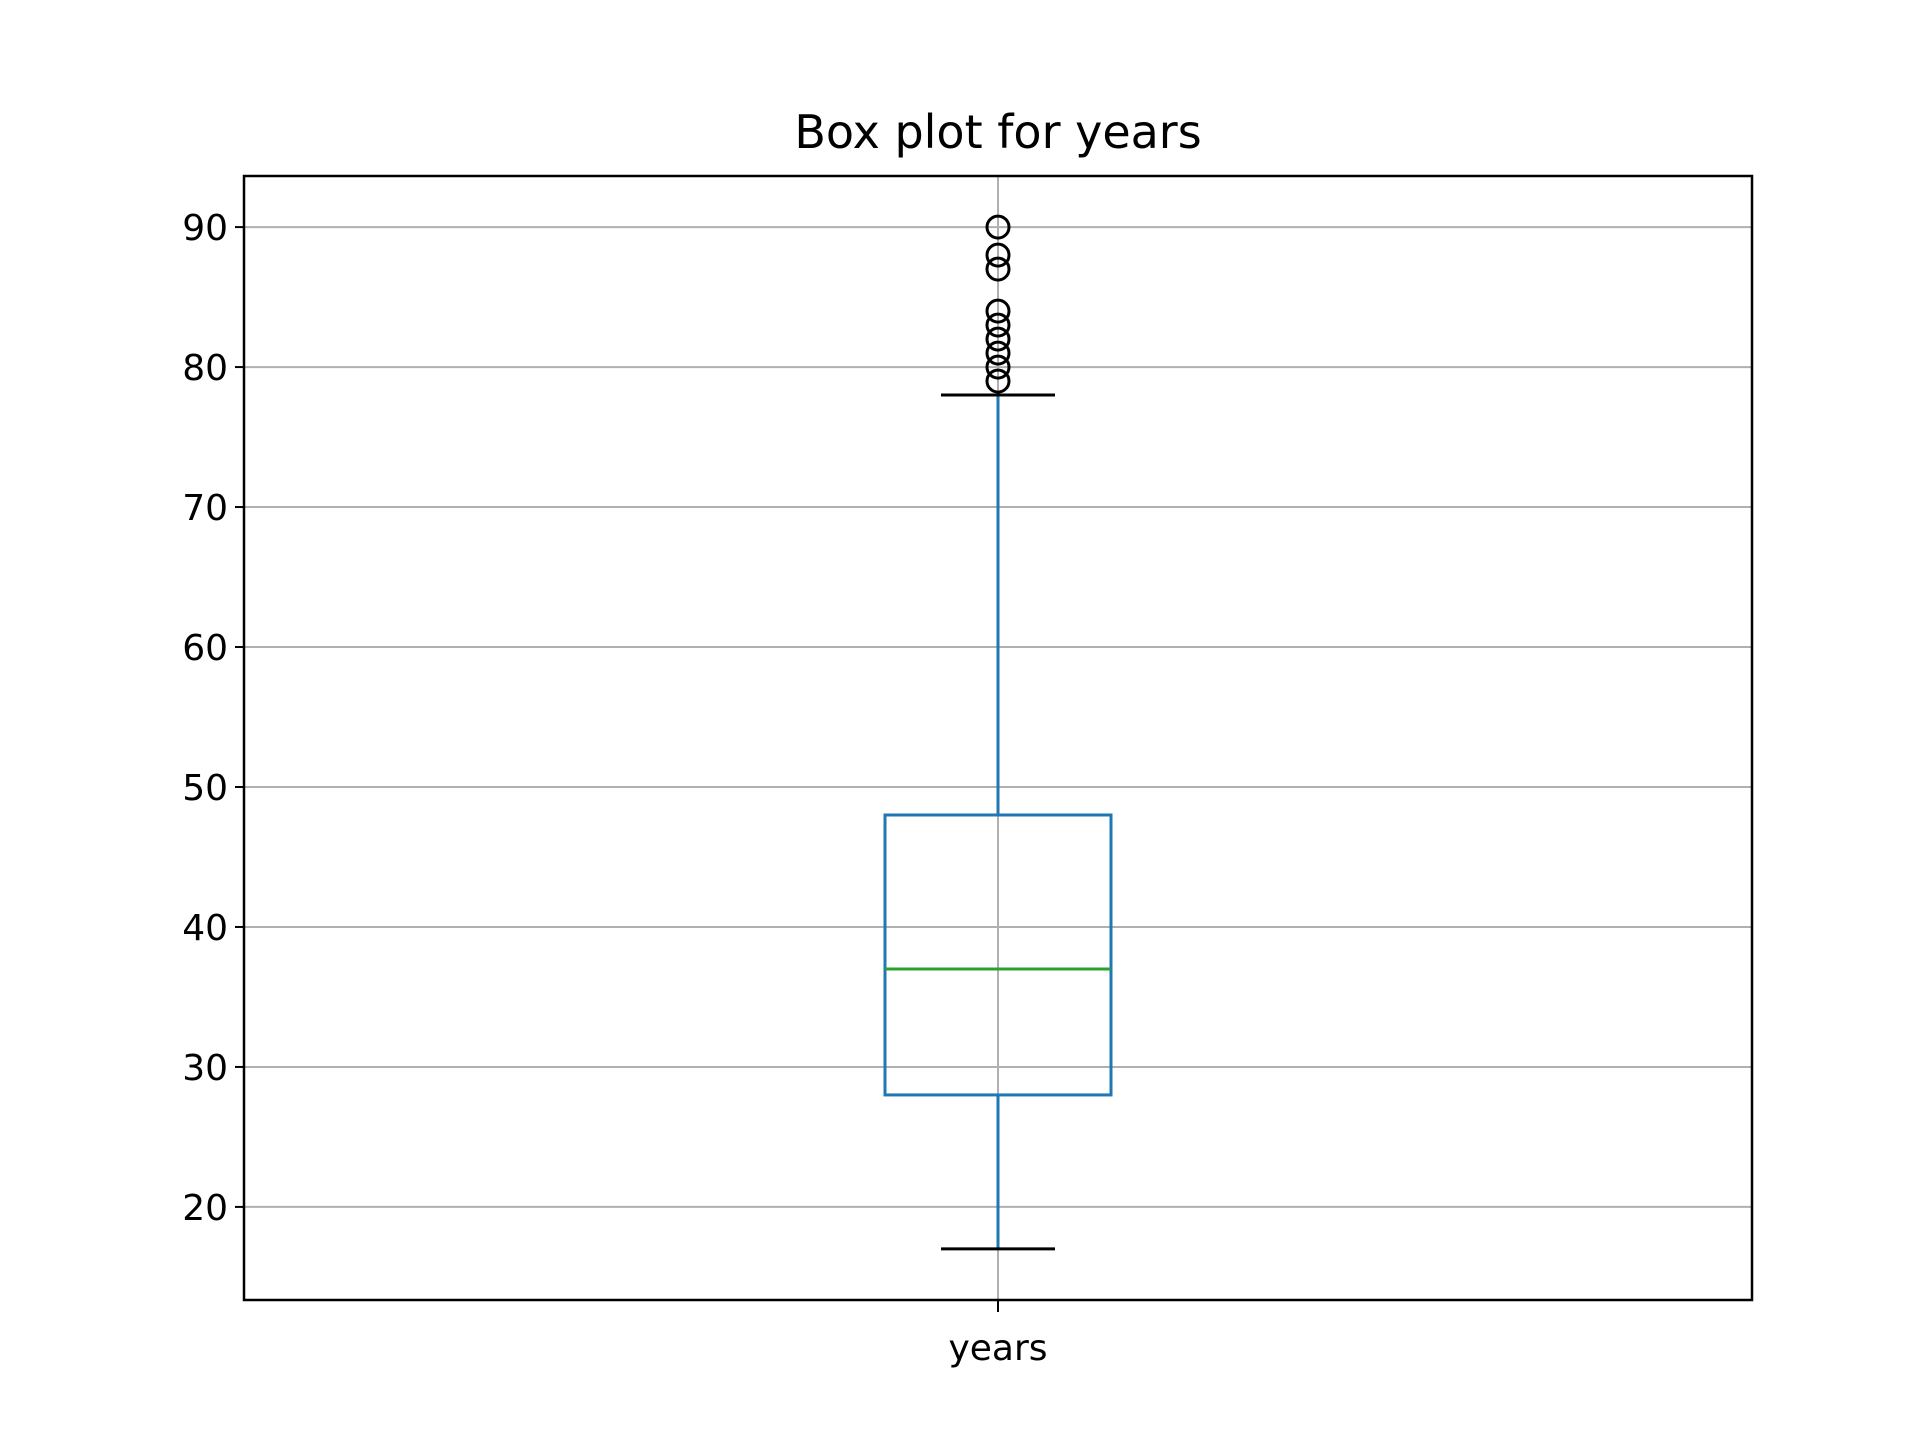 The image size is (1920, 1444). Describe the element at coordinates (205, 788) in the screenshot. I see `y-tick-label: 50` at that location.